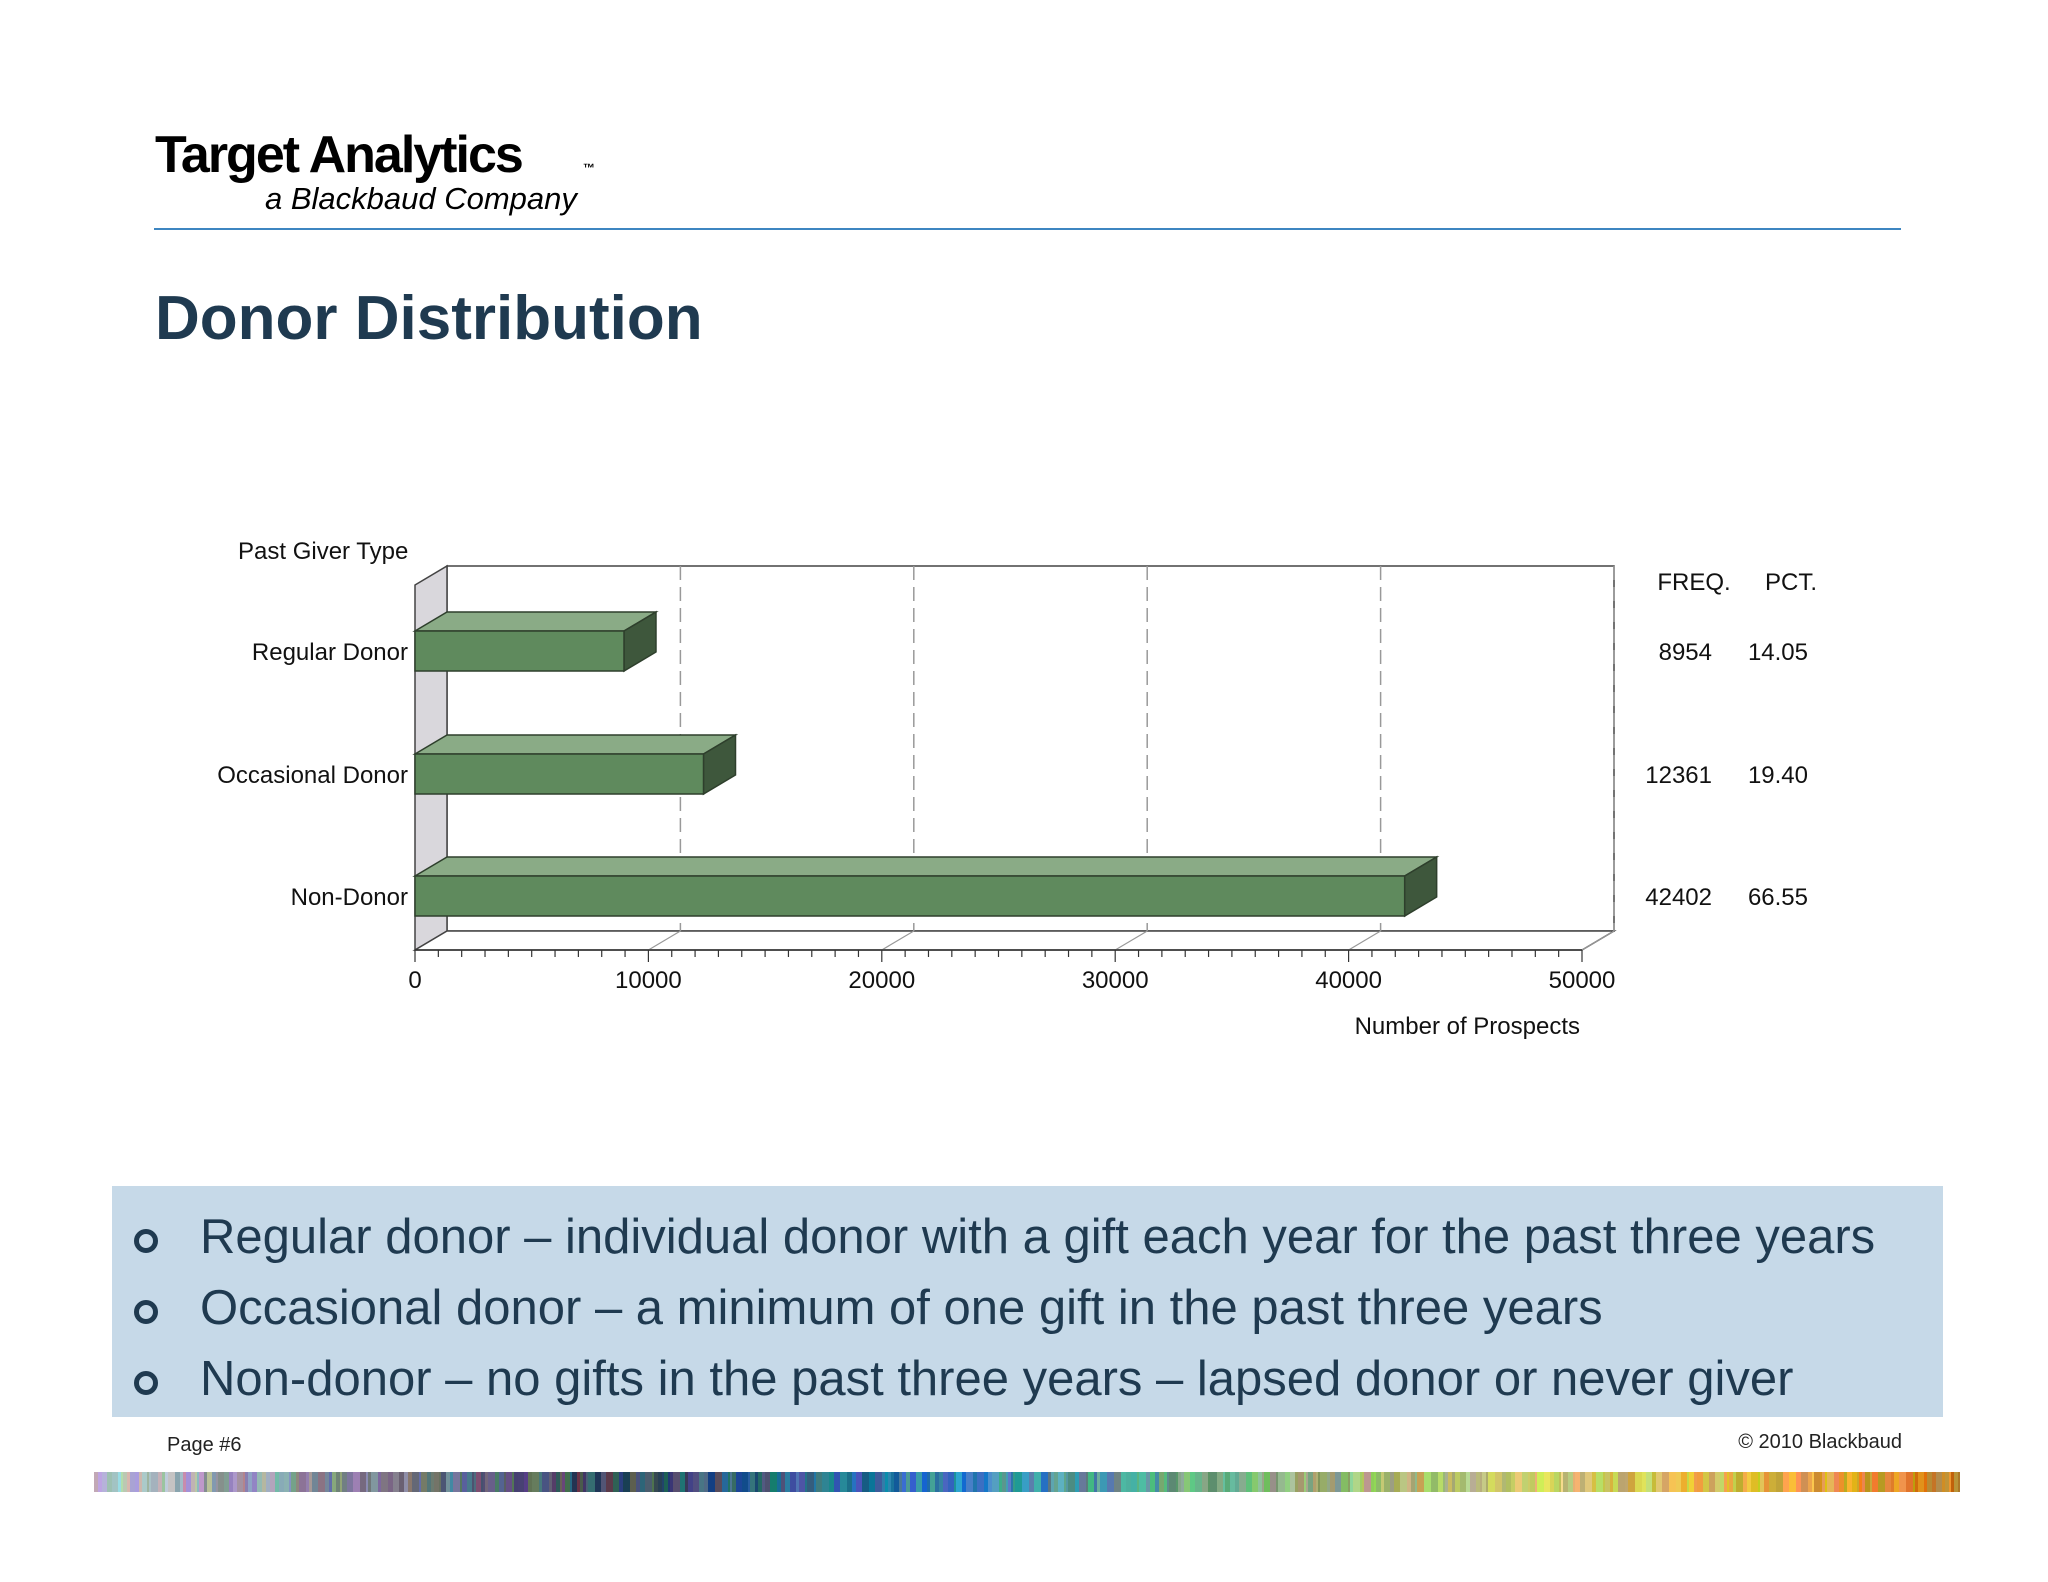  What do you see at coordinates (1678, 897) in the screenshot?
I see `freq-value: 42402` at bounding box center [1678, 897].